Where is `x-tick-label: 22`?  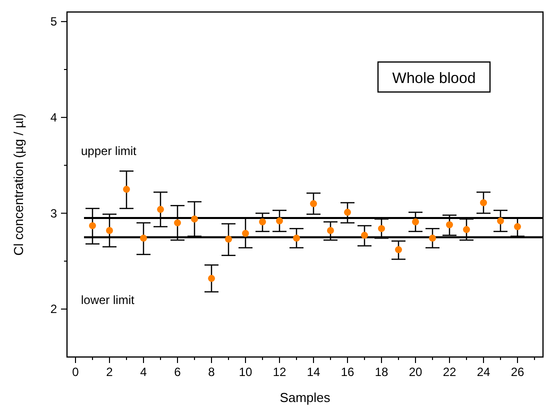 x-tick-label: 22 is located at coordinates (449, 372).